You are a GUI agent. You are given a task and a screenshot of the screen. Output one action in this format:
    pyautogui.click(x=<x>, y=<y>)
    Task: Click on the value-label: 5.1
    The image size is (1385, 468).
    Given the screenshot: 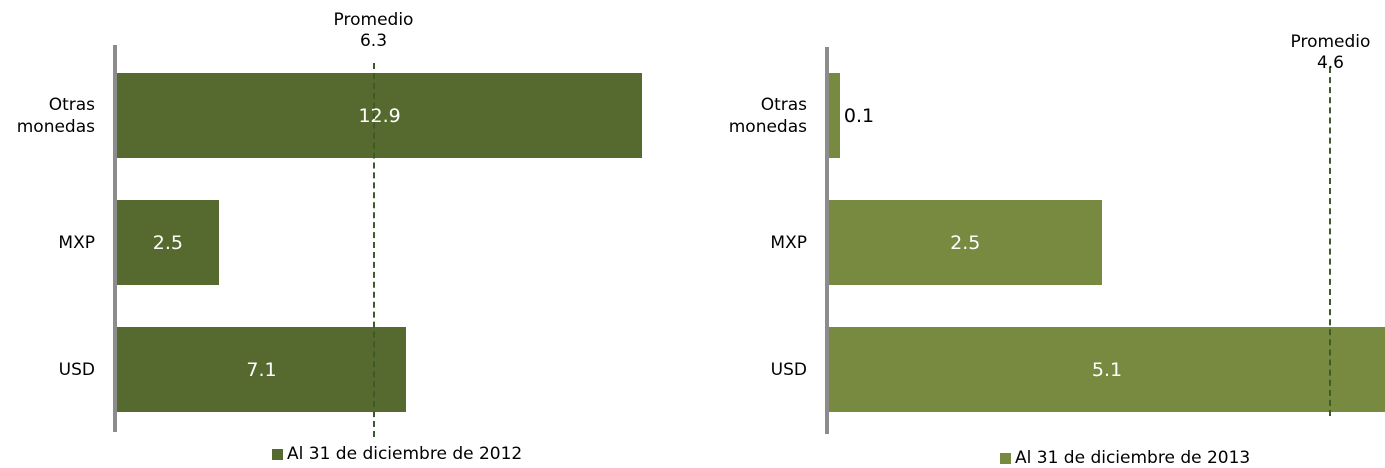 What is the action you would take?
    pyautogui.click(x=1107, y=369)
    